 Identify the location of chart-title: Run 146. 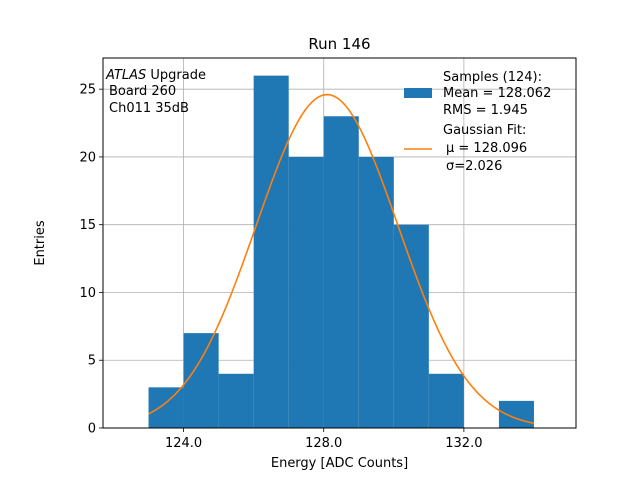
(339, 44).